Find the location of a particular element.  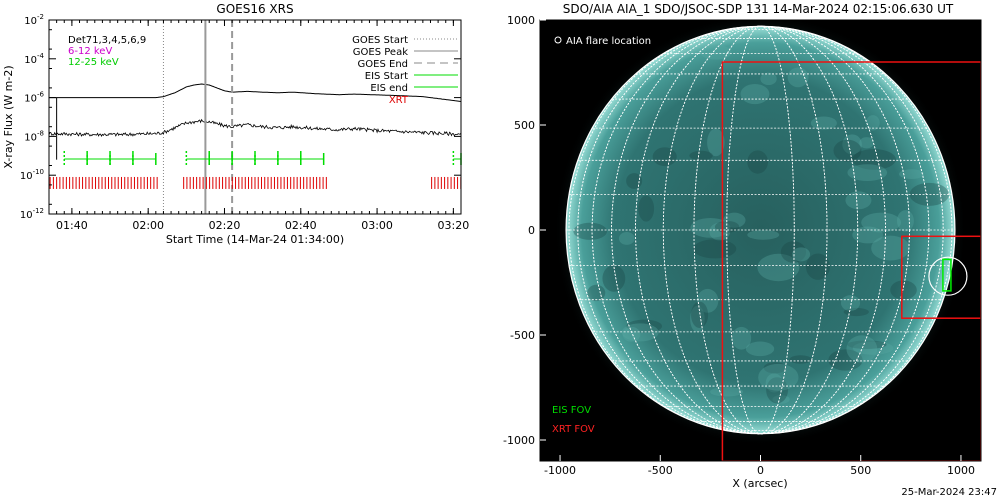

eis-fov-box is located at coordinates (947, 275).